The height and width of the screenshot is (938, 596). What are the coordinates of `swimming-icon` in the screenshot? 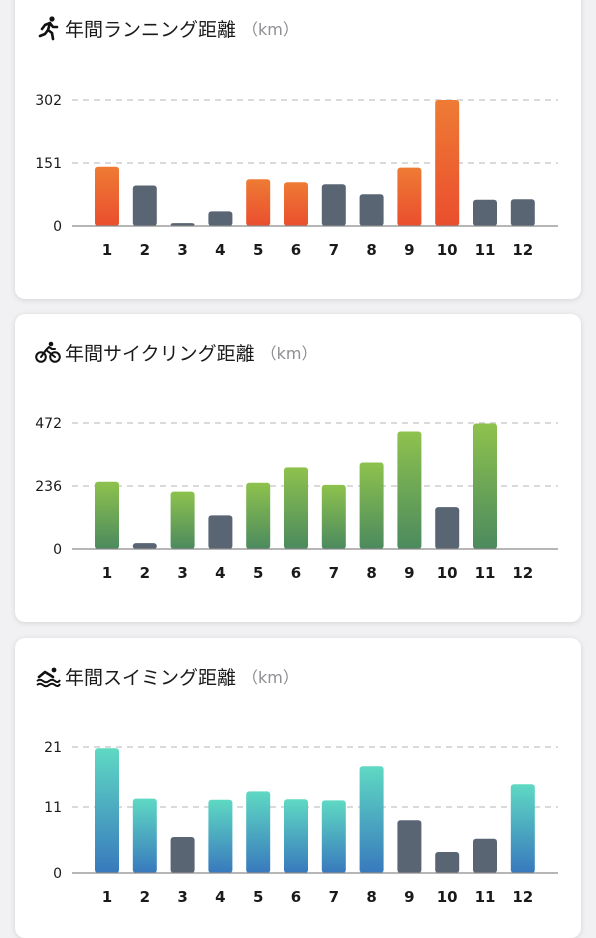 It's located at (48, 676).